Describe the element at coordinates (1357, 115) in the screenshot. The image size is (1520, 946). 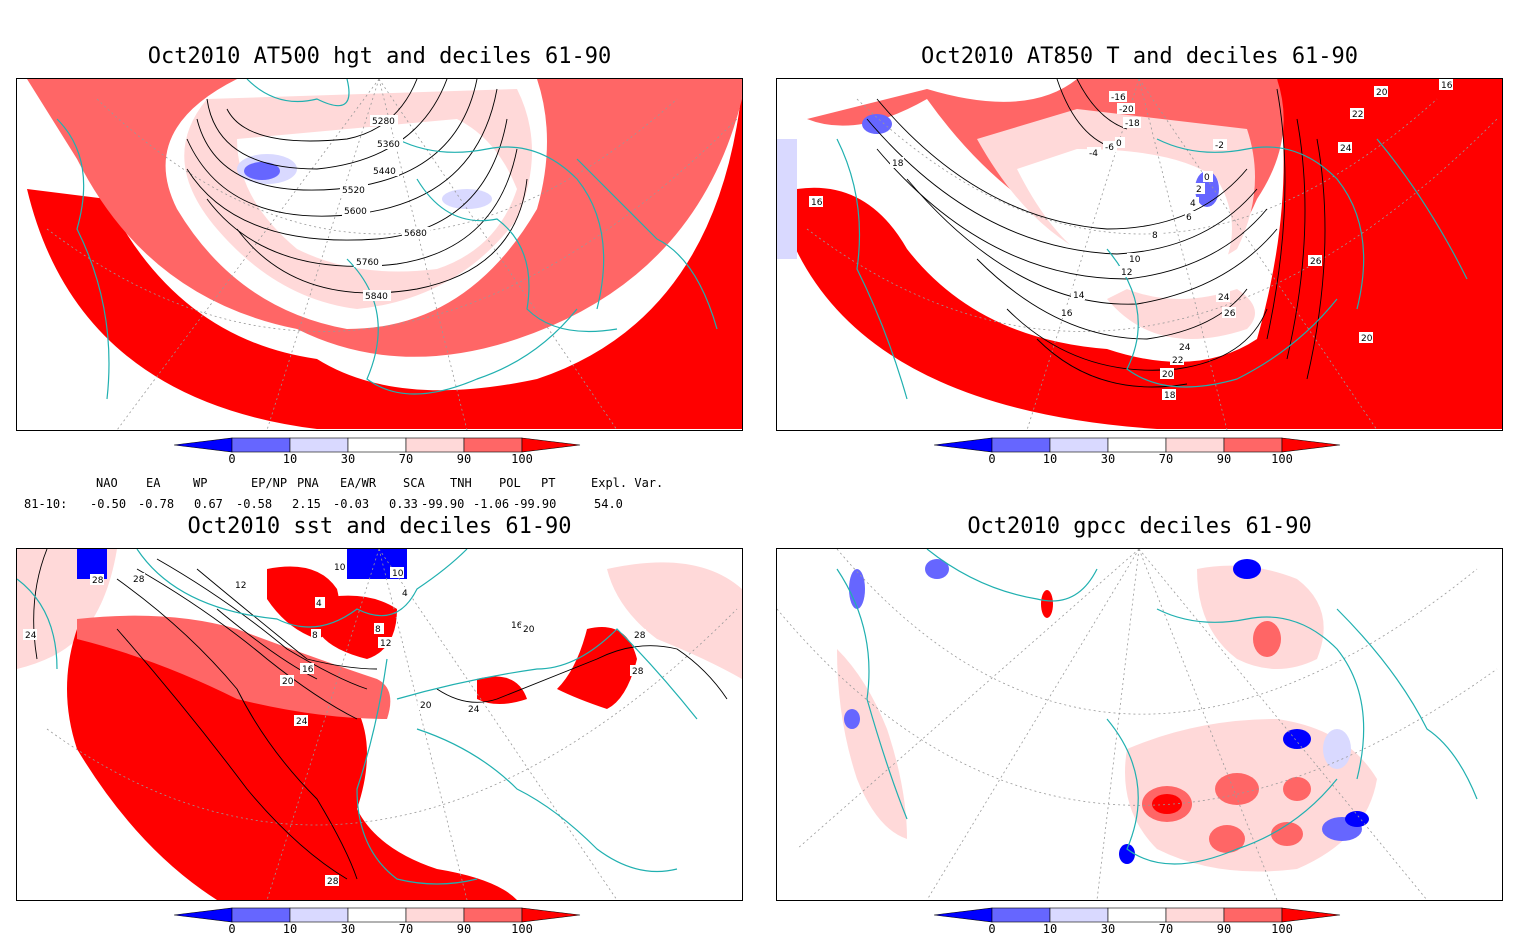
I see `contour-label: 22` at that location.